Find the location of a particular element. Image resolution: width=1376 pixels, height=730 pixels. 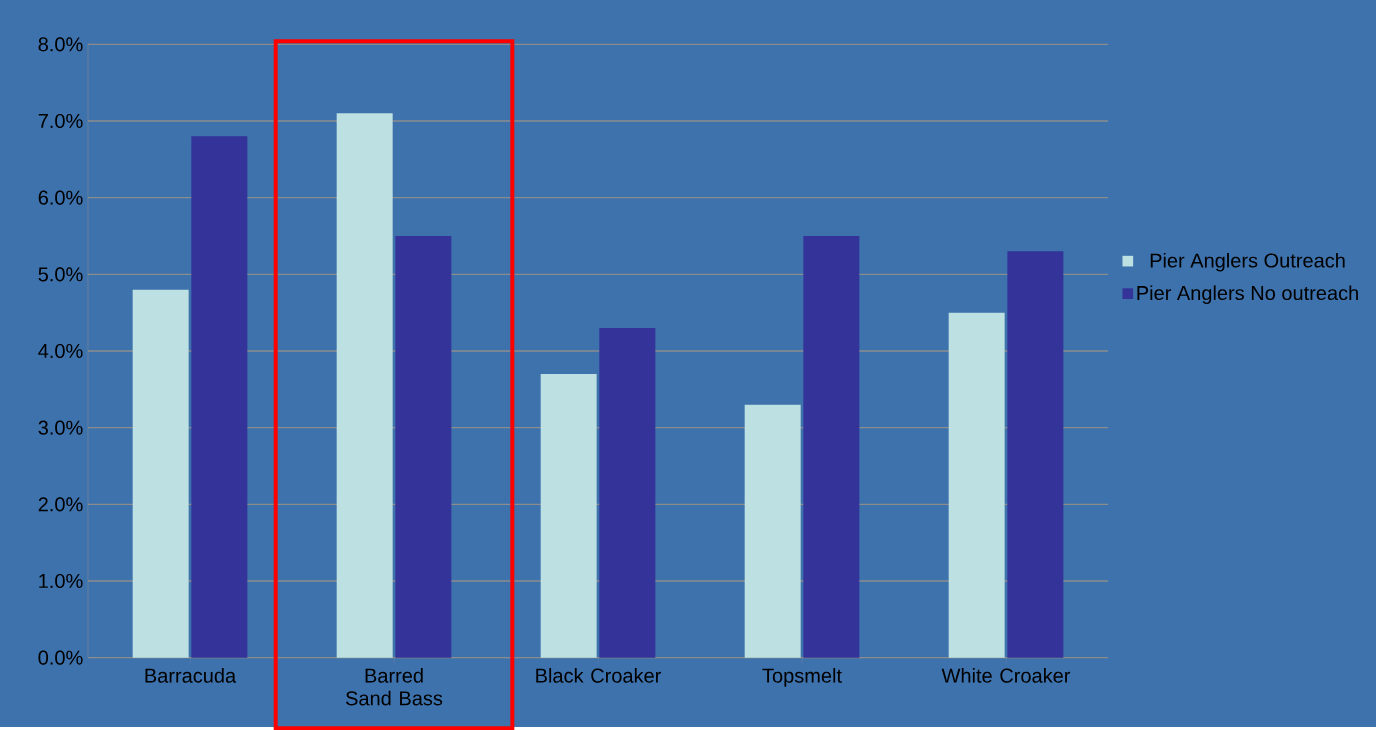

y-tick-label: 7.0% is located at coordinates (60, 120).